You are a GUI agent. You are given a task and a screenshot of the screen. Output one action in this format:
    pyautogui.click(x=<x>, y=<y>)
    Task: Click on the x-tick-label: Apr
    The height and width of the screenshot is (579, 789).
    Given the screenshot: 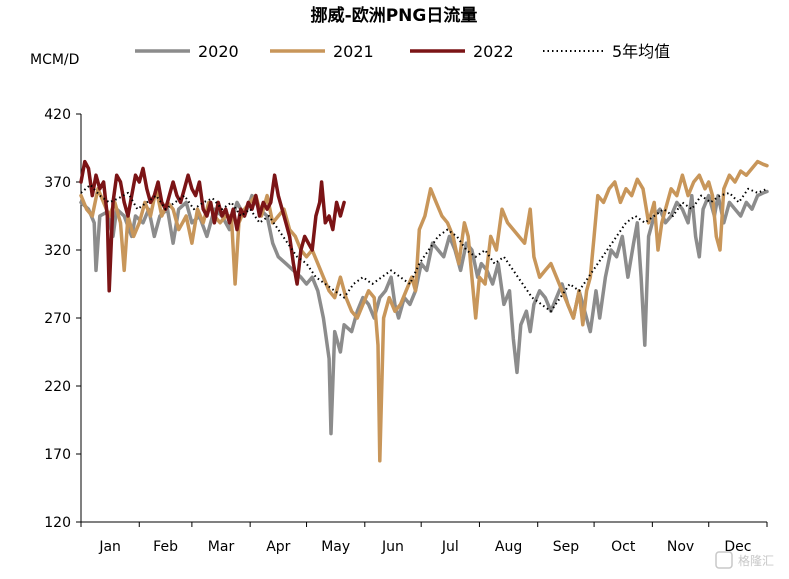 What is the action you would take?
    pyautogui.click(x=278, y=547)
    